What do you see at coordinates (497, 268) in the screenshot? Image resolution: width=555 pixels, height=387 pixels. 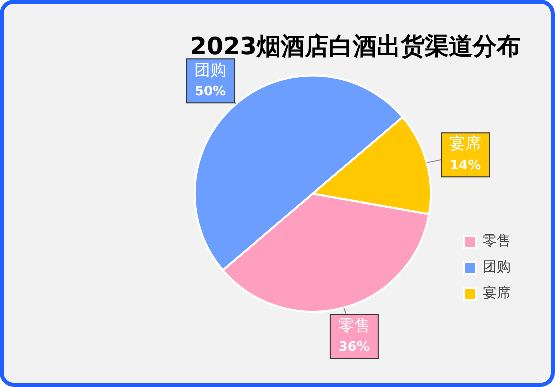 I see `legend-label: 团购` at bounding box center [497, 268].